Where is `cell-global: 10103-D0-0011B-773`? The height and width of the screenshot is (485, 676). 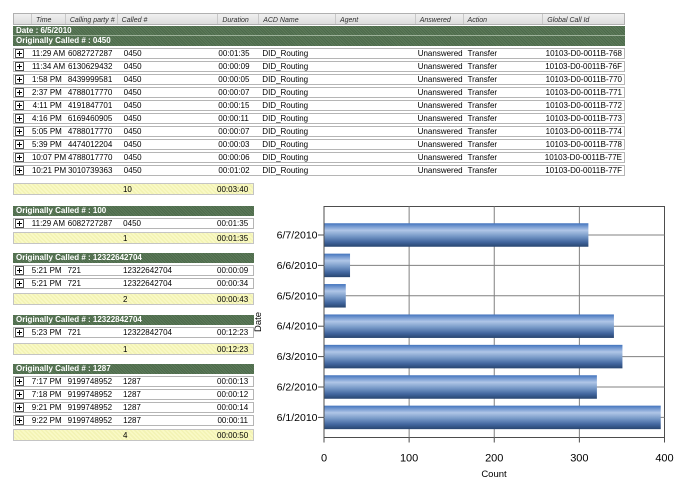
cell-global: 10103-D0-0011B-773 is located at coordinates (583, 118).